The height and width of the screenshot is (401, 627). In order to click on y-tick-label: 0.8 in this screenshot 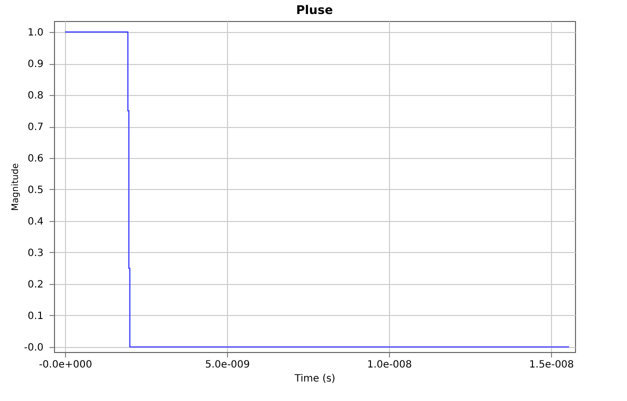, I will do `click(36, 96)`.